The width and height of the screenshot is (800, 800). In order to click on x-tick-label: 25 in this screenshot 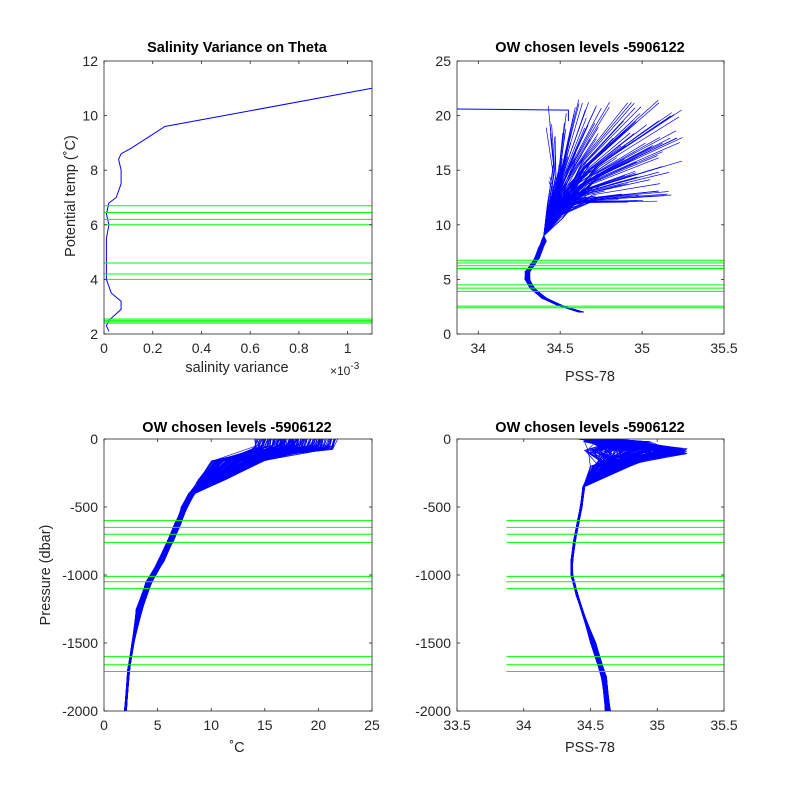, I will do `click(372, 725)`.